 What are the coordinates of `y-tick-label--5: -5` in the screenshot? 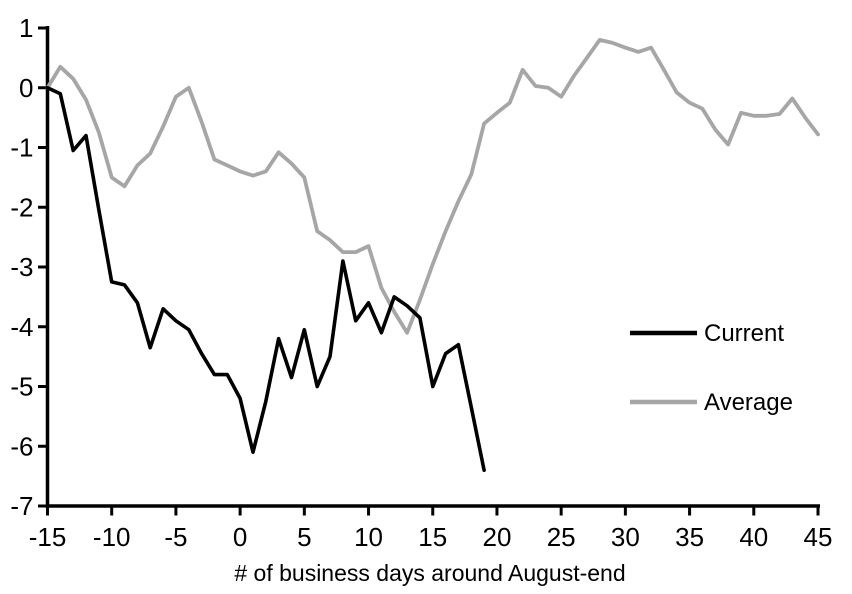 It's located at (21, 387).